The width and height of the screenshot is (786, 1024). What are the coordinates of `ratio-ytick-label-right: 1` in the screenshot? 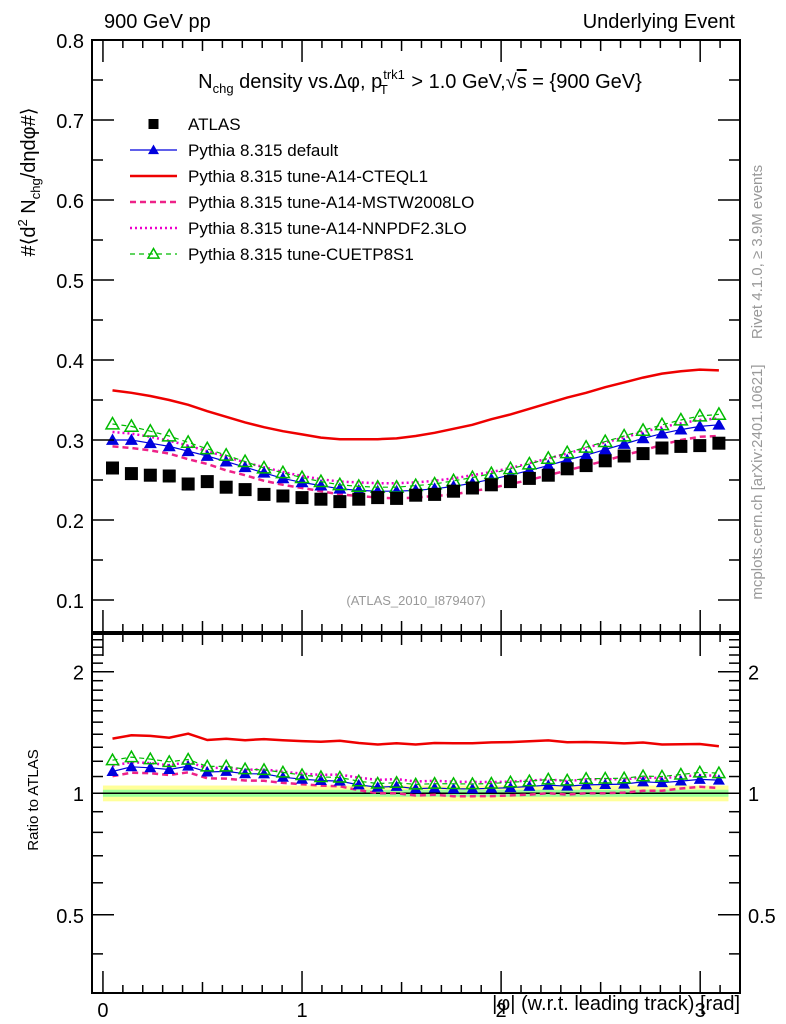 It's located at (753, 795).